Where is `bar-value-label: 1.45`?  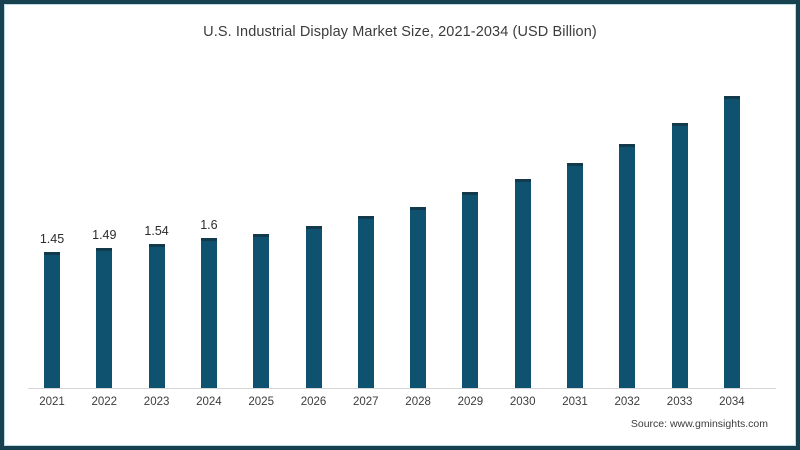 bar-value-label: 1.45 is located at coordinates (52, 239).